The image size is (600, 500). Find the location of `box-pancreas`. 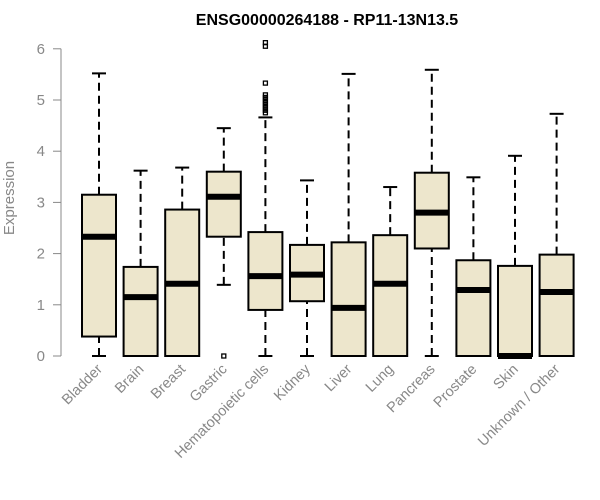

box-pancreas is located at coordinates (431, 212).